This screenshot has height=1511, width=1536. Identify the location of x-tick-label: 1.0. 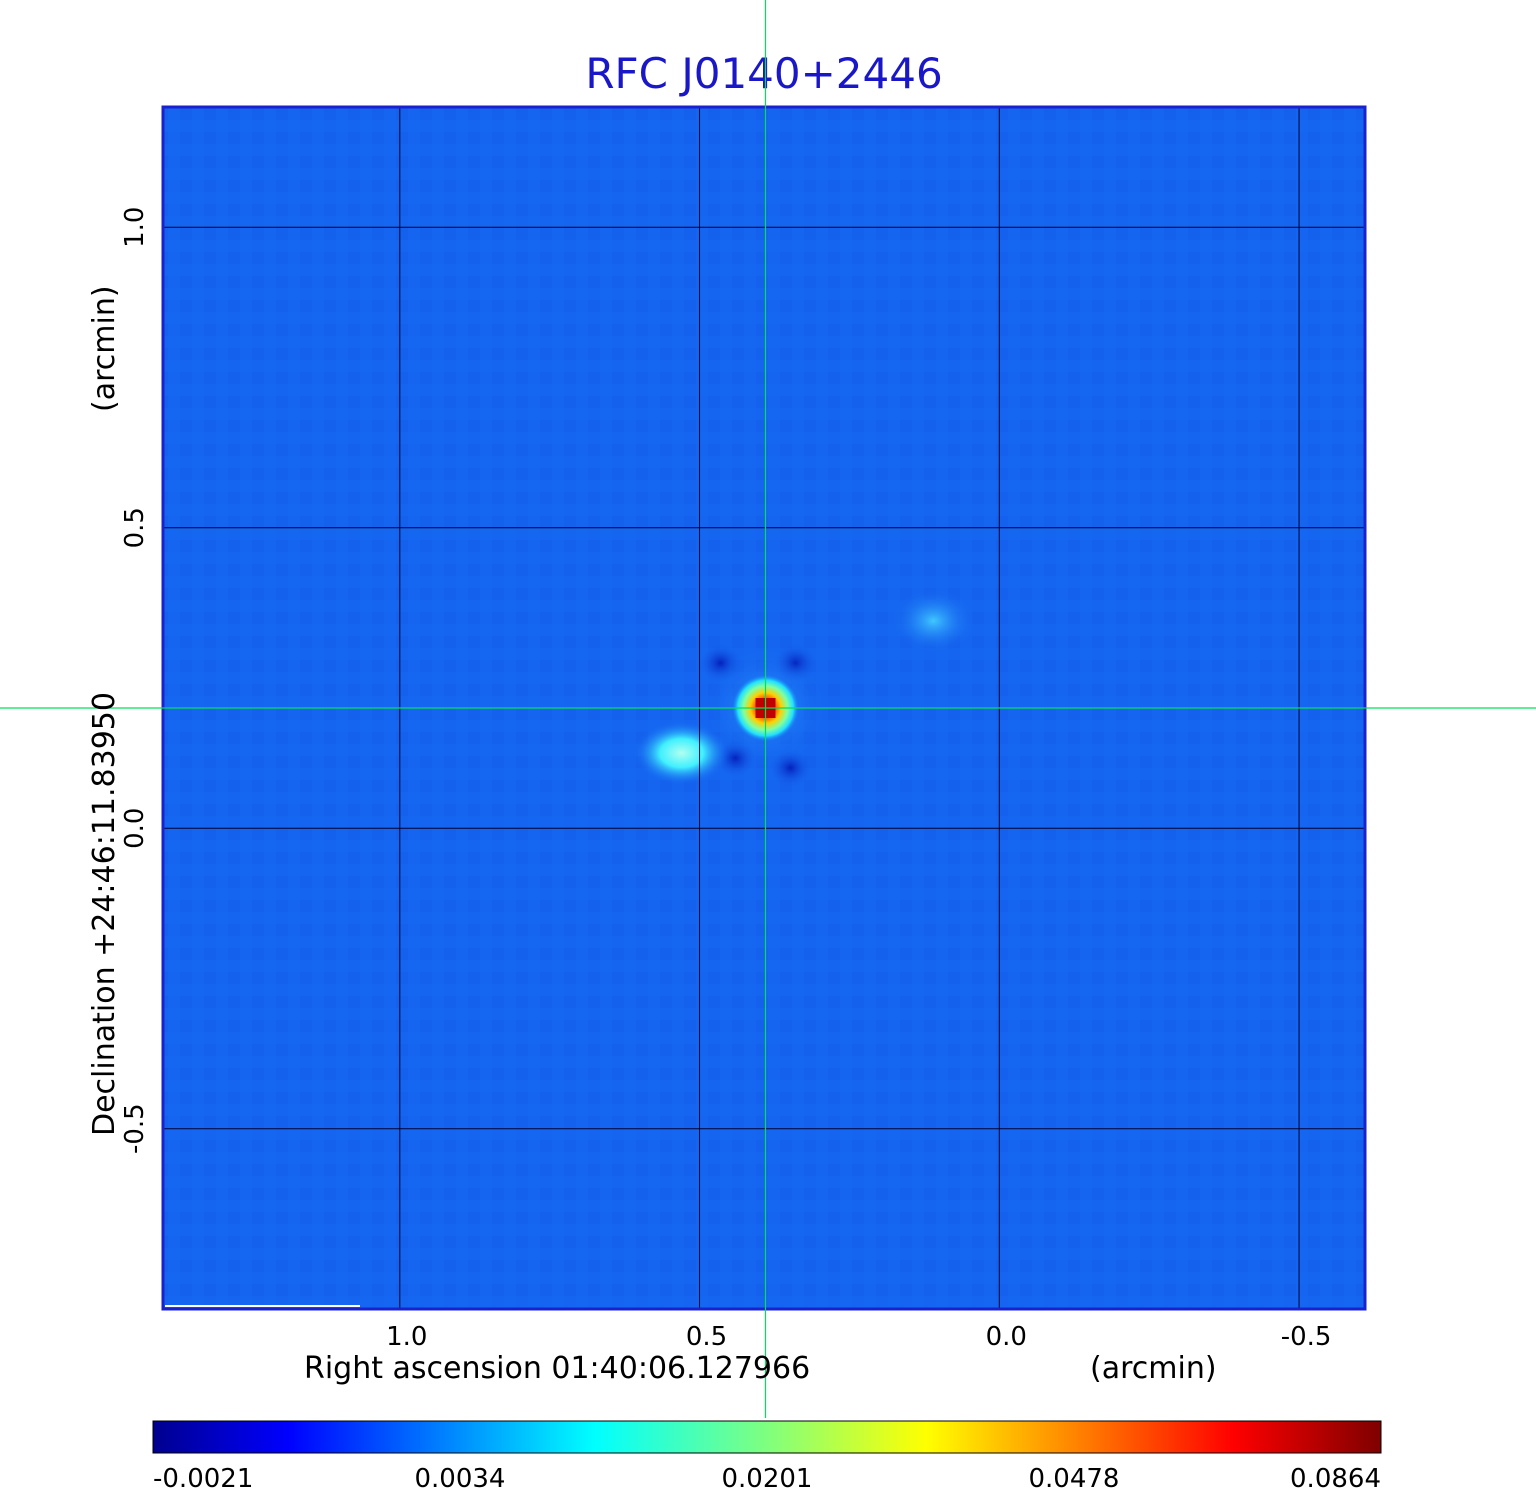
(406, 1337).